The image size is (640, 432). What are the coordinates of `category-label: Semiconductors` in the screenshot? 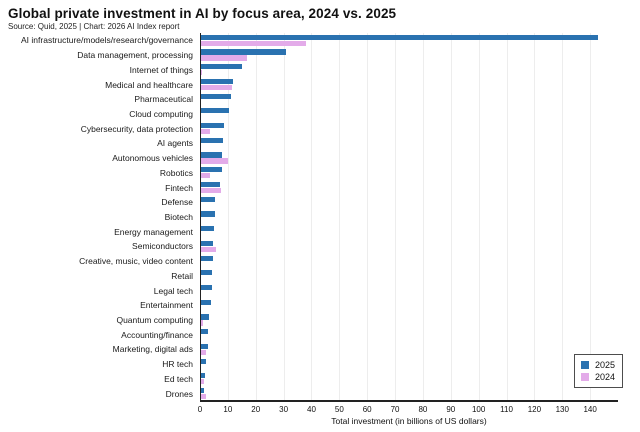 It's located at (162, 246).